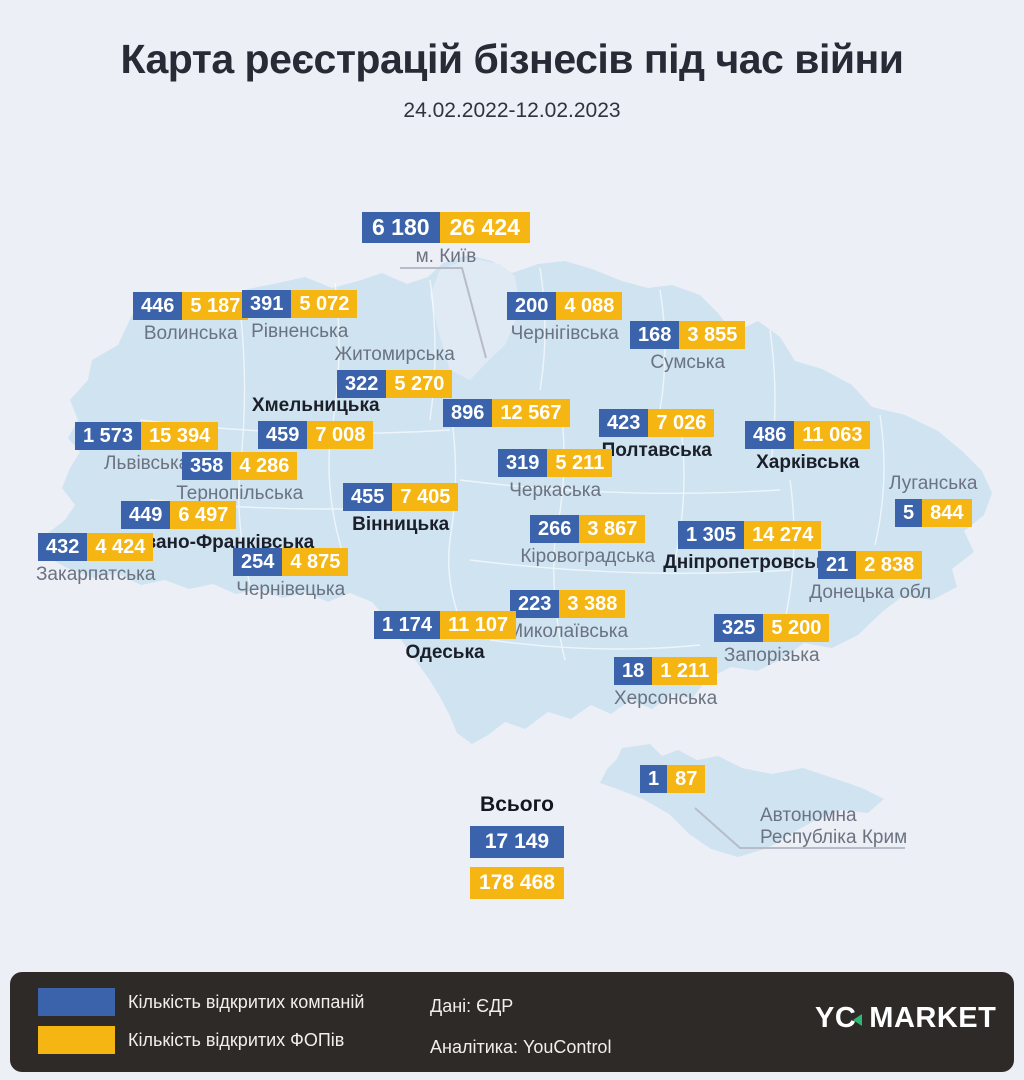  I want to click on region-badges: 358 4 286, so click(240, 466).